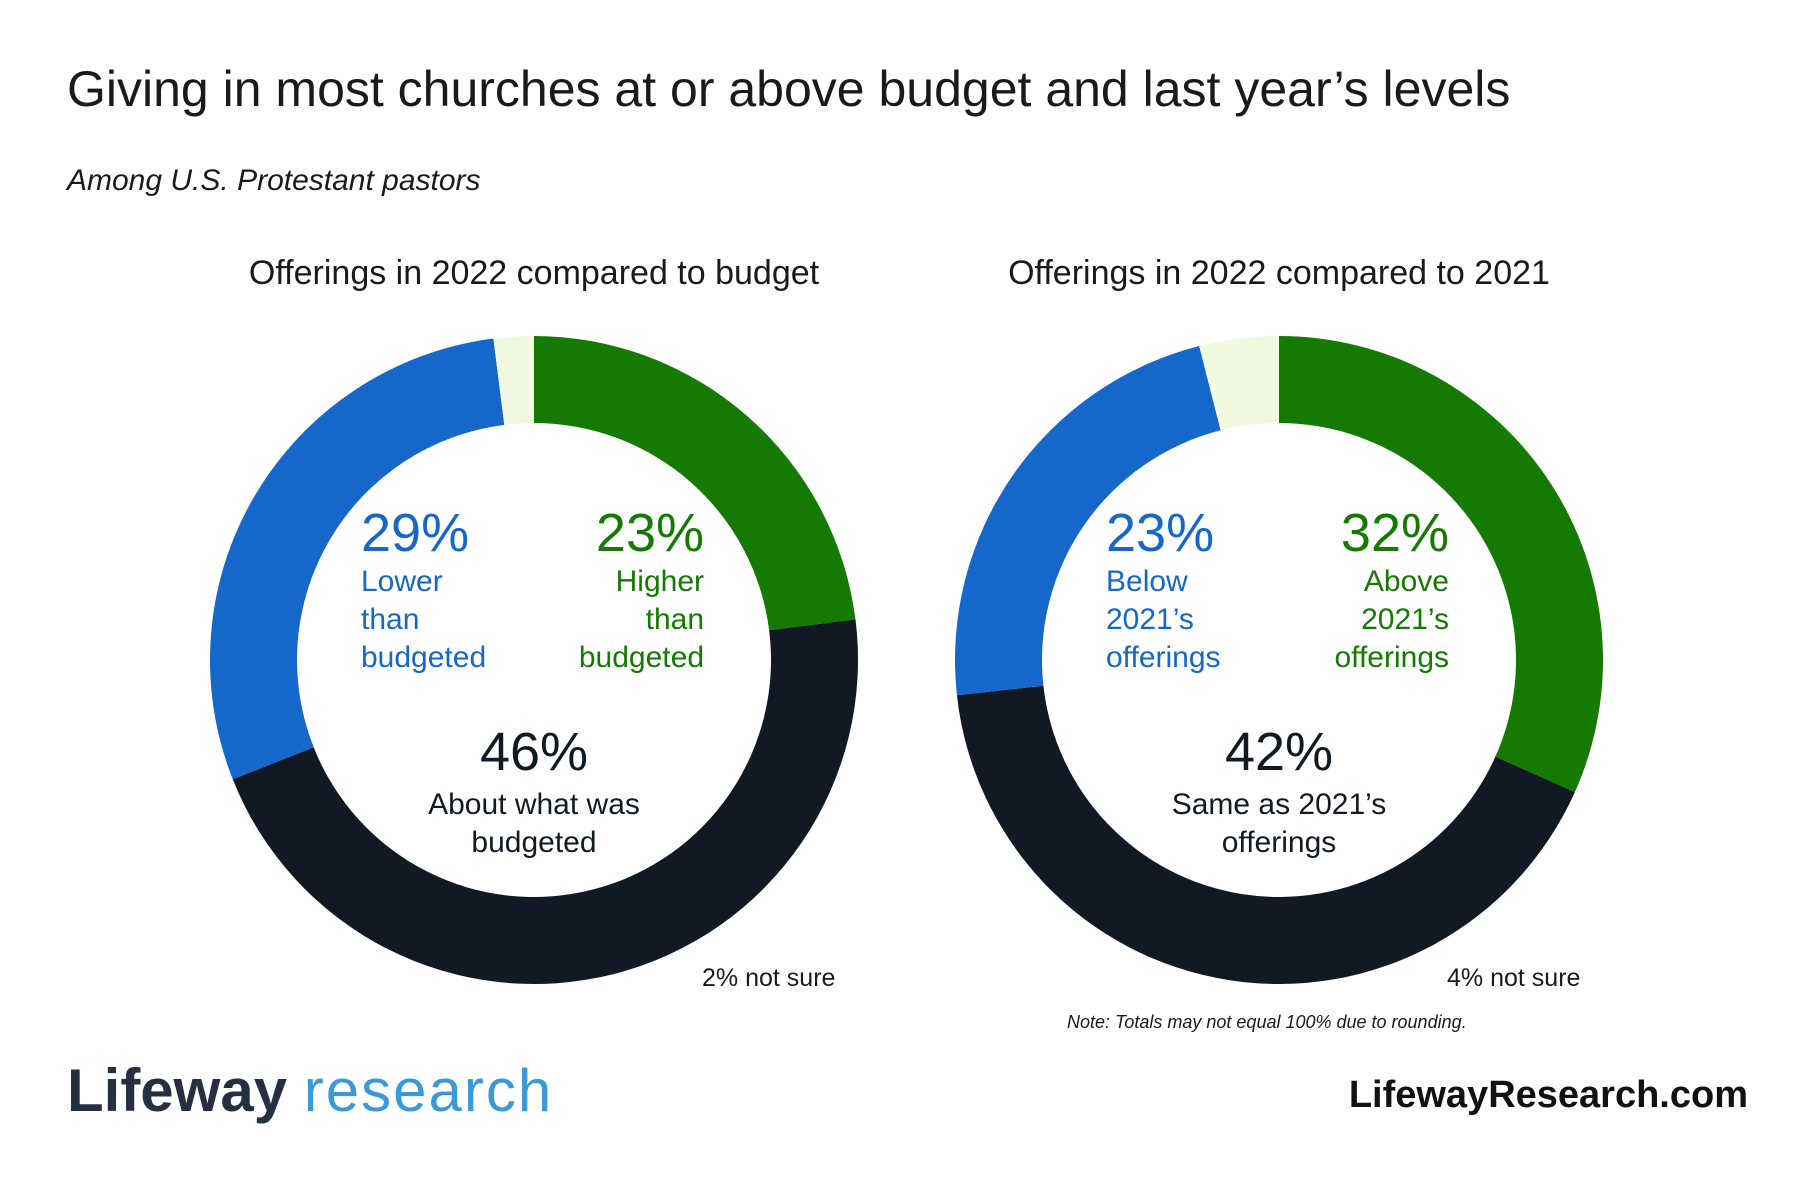 The image size is (1800, 1182). Describe the element at coordinates (428, 1090) in the screenshot. I see `brand-suffix: research` at that location.